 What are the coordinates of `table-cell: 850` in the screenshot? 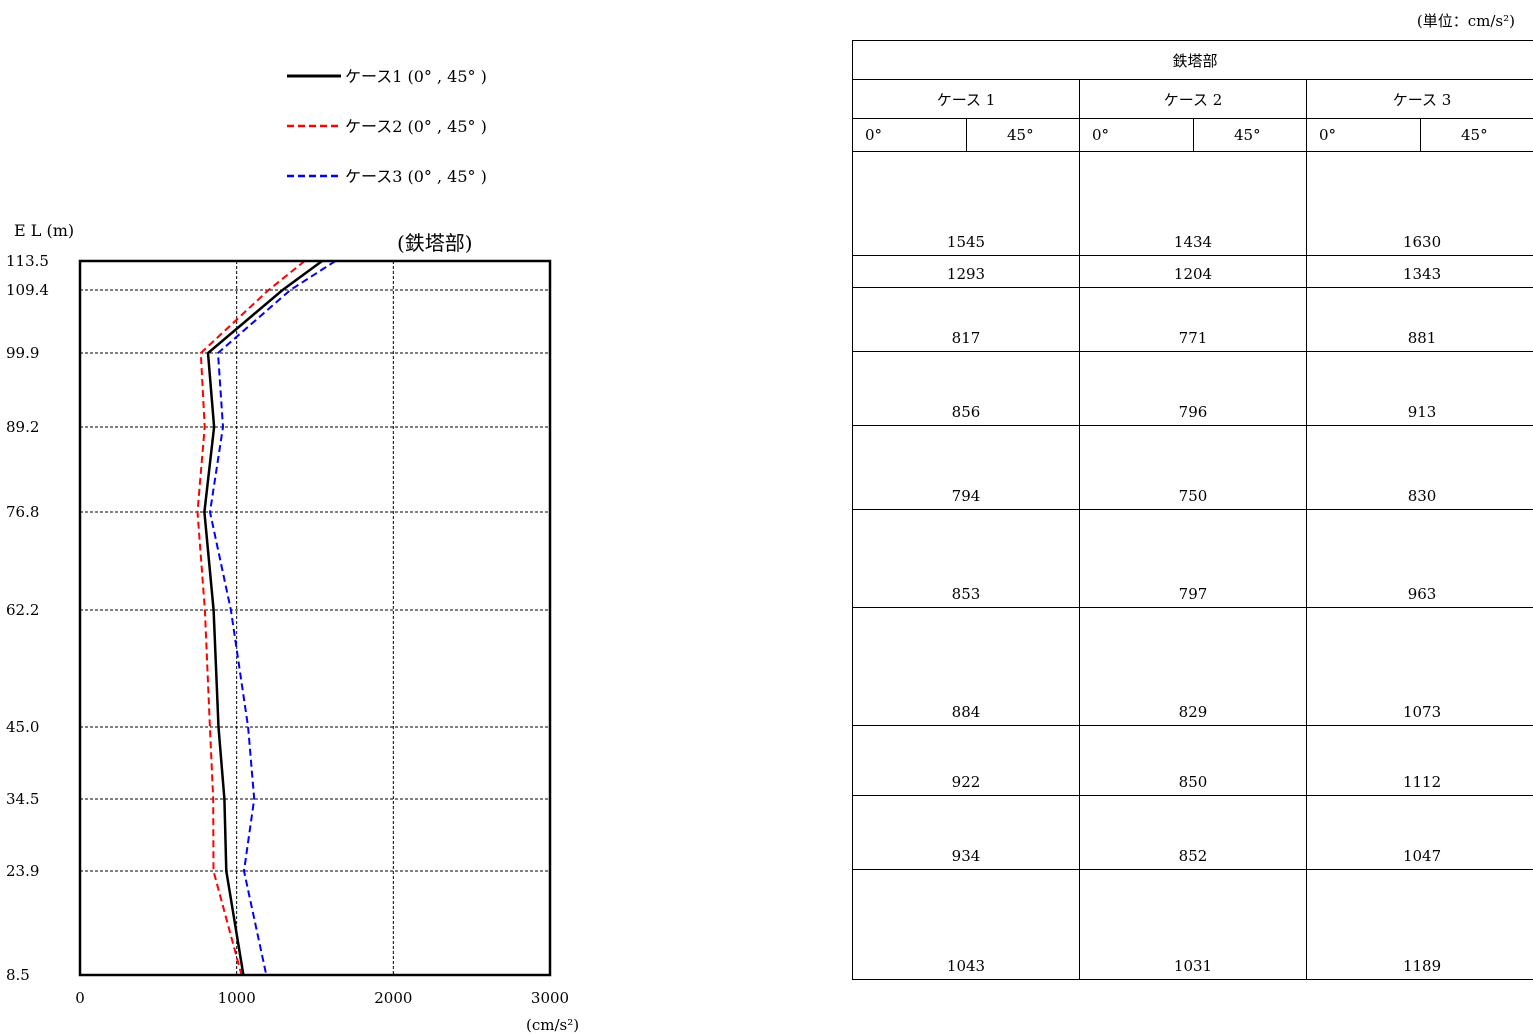 It's located at (1193, 760).